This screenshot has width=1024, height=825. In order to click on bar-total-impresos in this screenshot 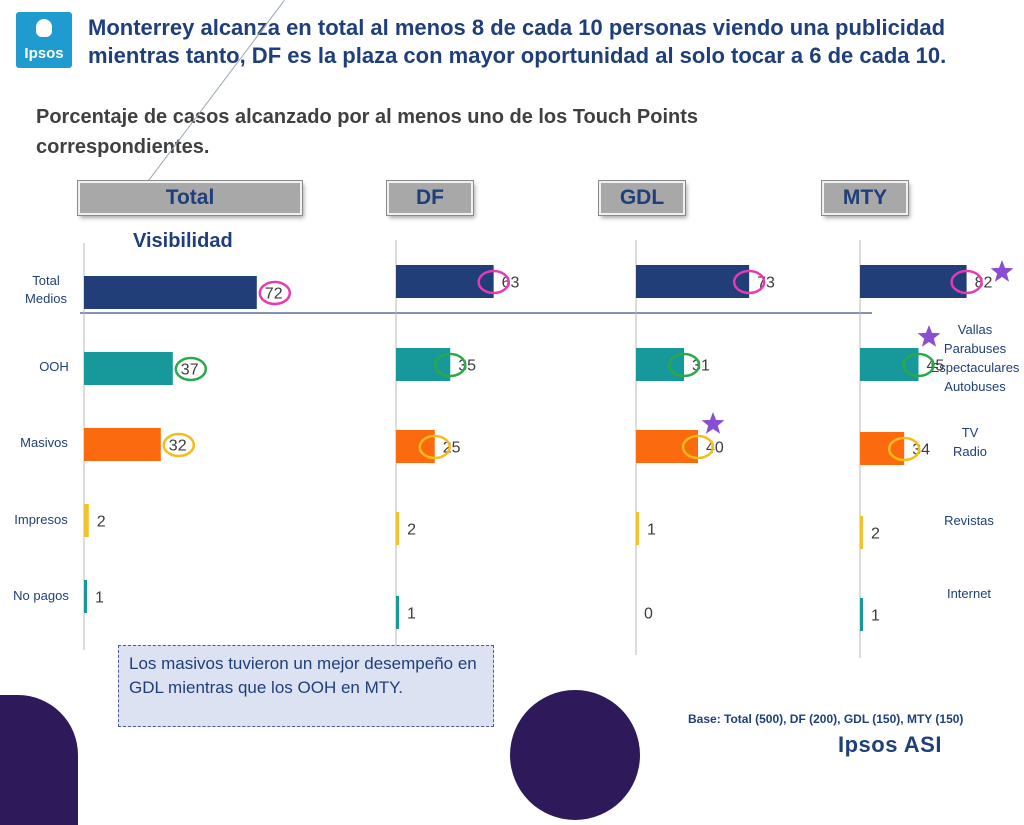, I will do `click(86, 520)`.